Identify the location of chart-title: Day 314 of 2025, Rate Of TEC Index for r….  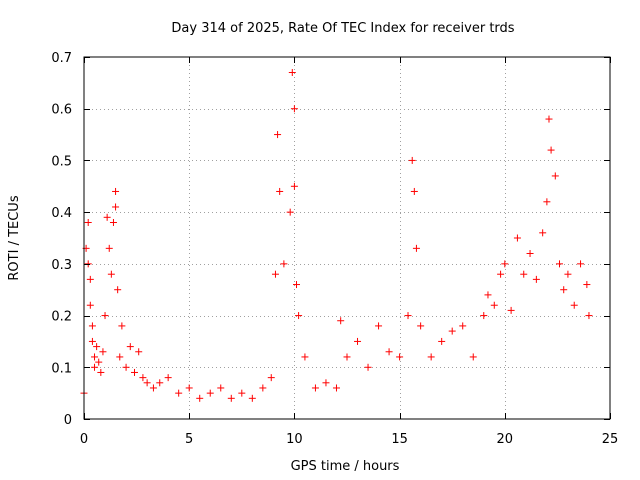
(342, 28).